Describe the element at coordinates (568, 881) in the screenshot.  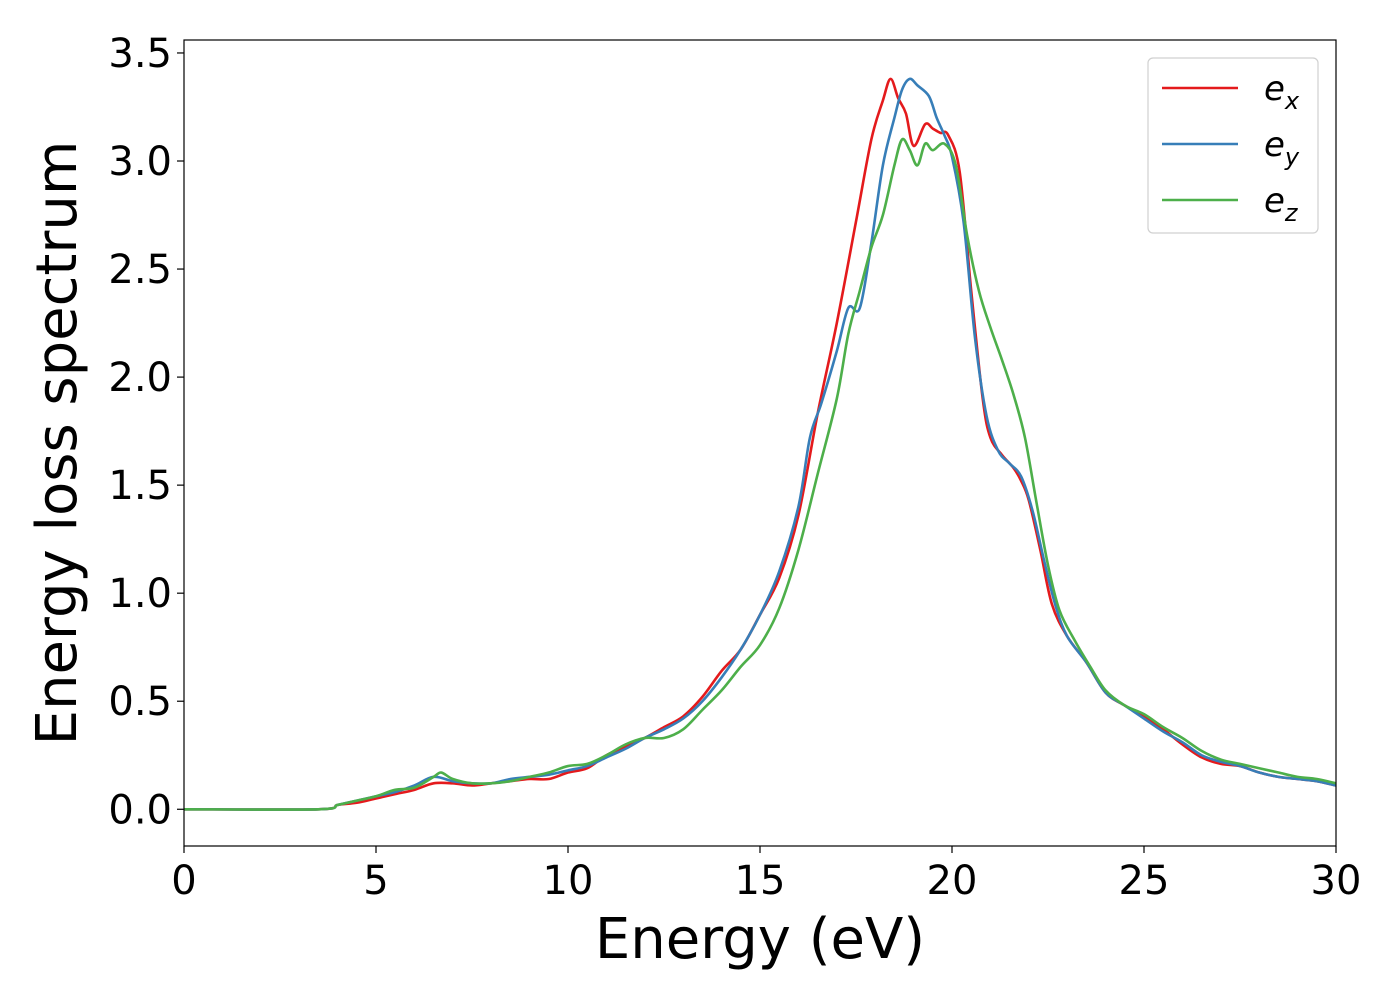
I see `x-tick-label: 10` at that location.